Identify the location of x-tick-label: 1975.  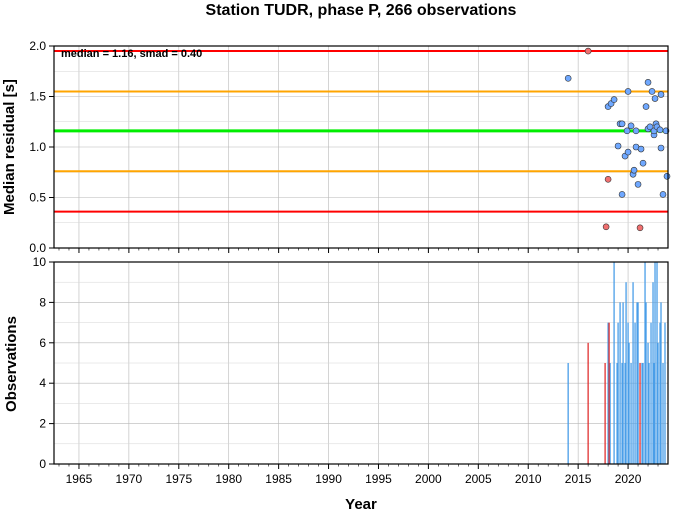
(178, 479).